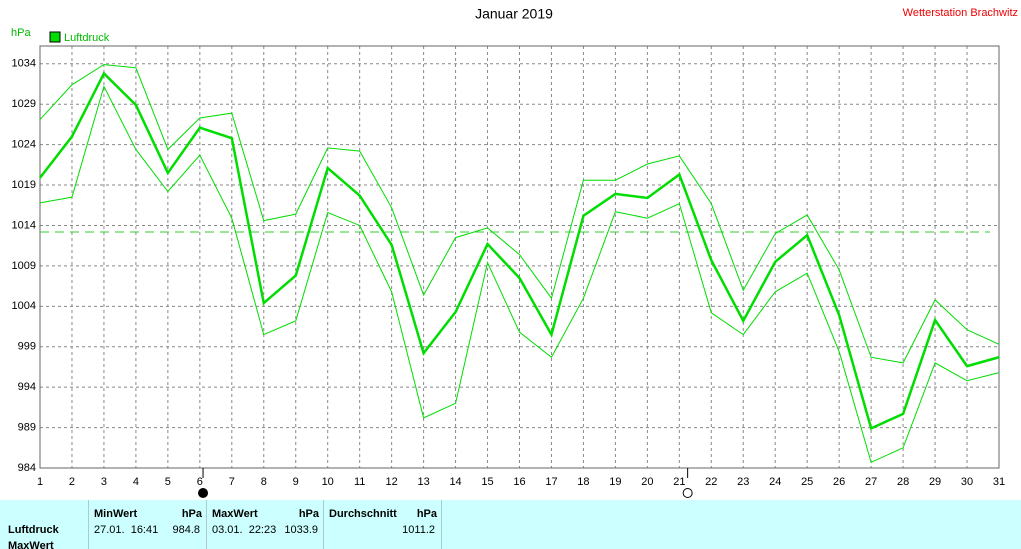  What do you see at coordinates (363, 514) in the screenshot?
I see `table-cell: Durchschnitt` at bounding box center [363, 514].